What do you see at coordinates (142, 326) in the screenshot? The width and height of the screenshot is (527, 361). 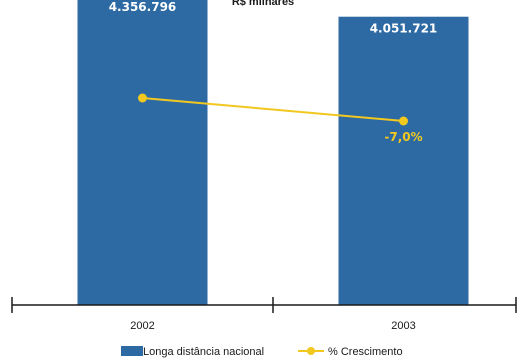 I see `x-tick-label-2002: 2002` at bounding box center [142, 326].